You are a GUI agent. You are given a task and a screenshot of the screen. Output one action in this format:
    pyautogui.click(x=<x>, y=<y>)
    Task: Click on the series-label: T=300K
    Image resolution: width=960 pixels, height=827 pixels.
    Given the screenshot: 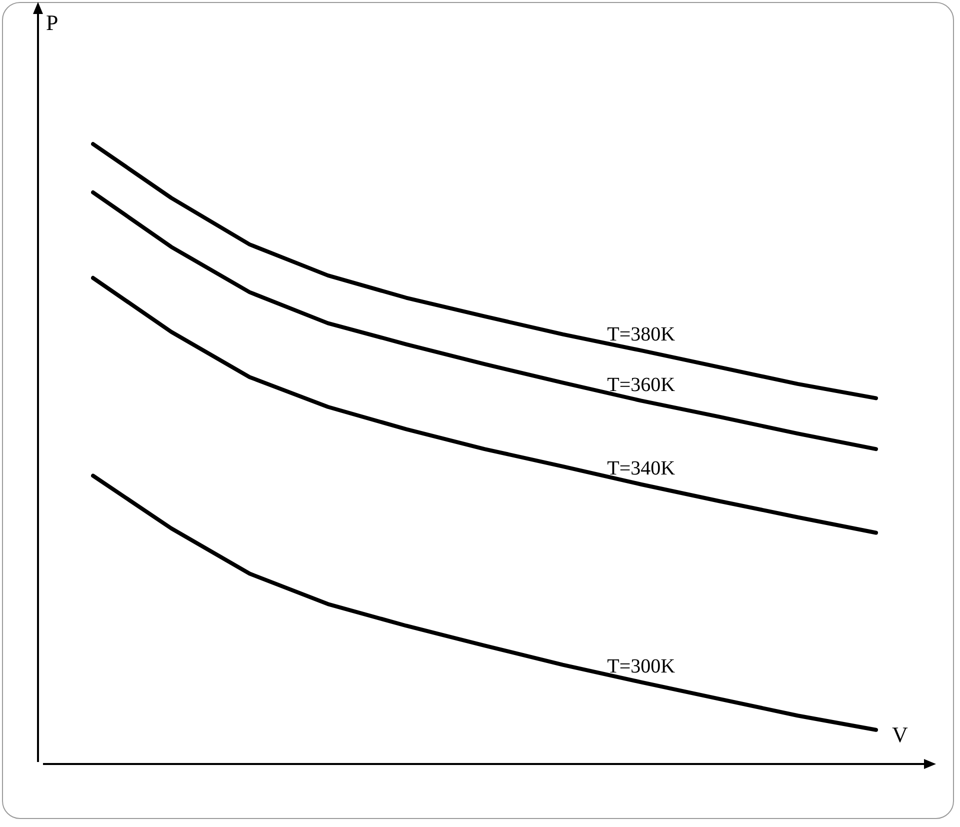 What is the action you would take?
    pyautogui.click(x=641, y=666)
    